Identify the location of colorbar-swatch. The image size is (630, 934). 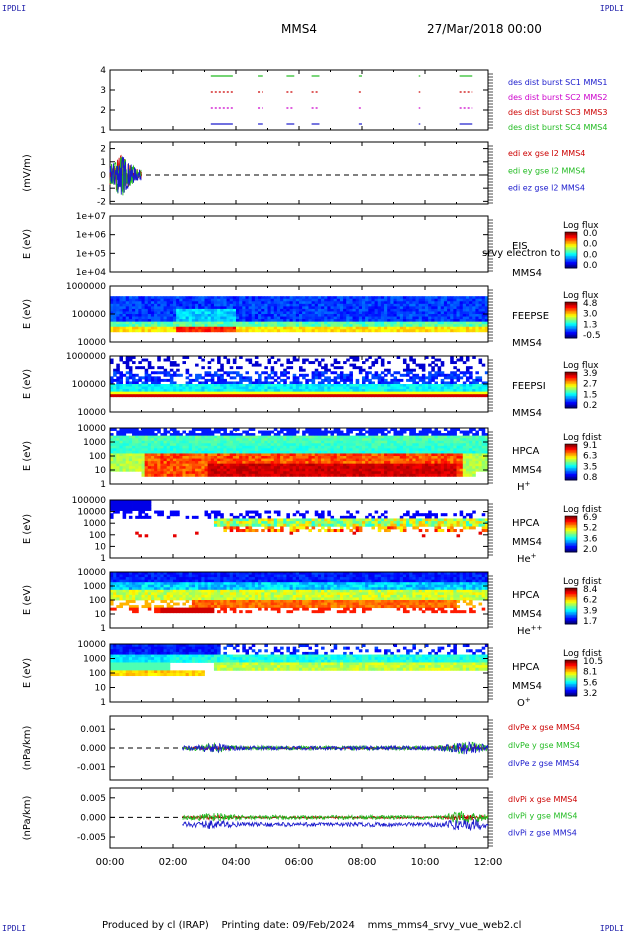
(571, 333).